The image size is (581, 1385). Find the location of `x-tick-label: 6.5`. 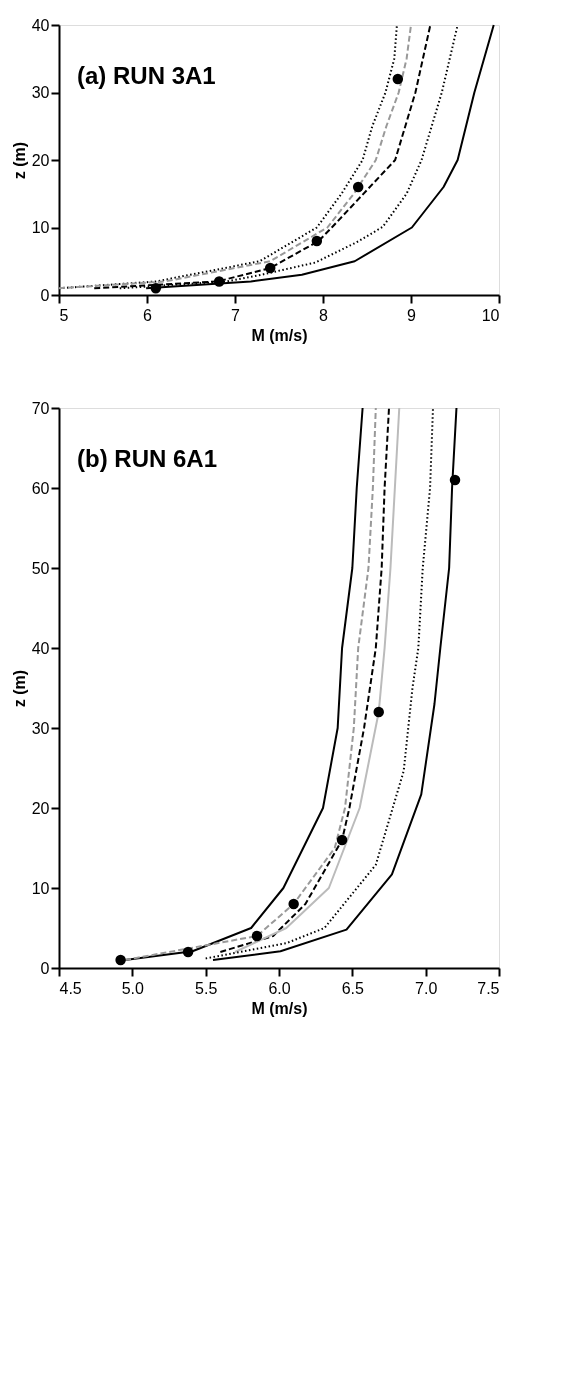

x-tick-label: 6.5 is located at coordinates (353, 988).